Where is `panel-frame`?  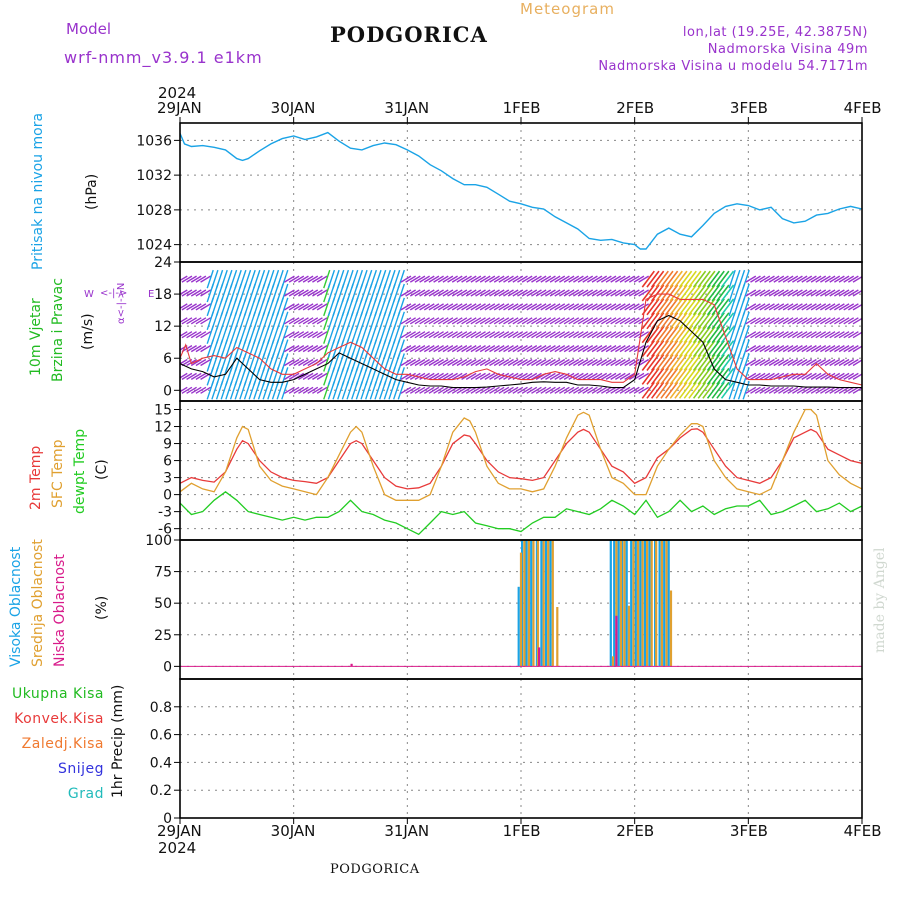
panel-frame is located at coordinates (521, 192).